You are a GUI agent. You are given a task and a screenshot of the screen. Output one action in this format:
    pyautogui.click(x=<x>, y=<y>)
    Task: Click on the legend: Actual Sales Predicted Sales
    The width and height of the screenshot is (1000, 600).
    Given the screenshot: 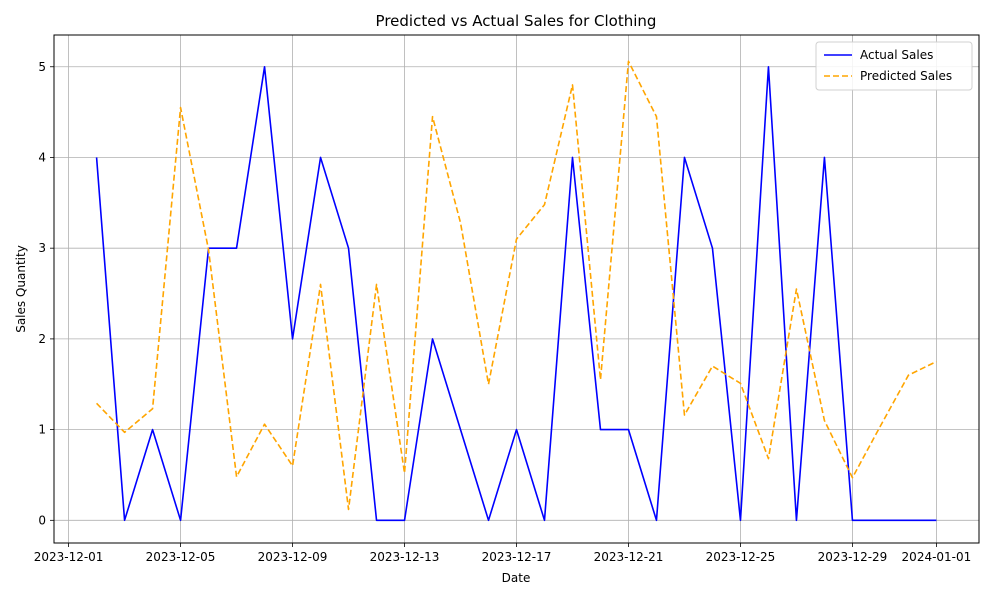 What is the action you would take?
    pyautogui.click(x=894, y=66)
    